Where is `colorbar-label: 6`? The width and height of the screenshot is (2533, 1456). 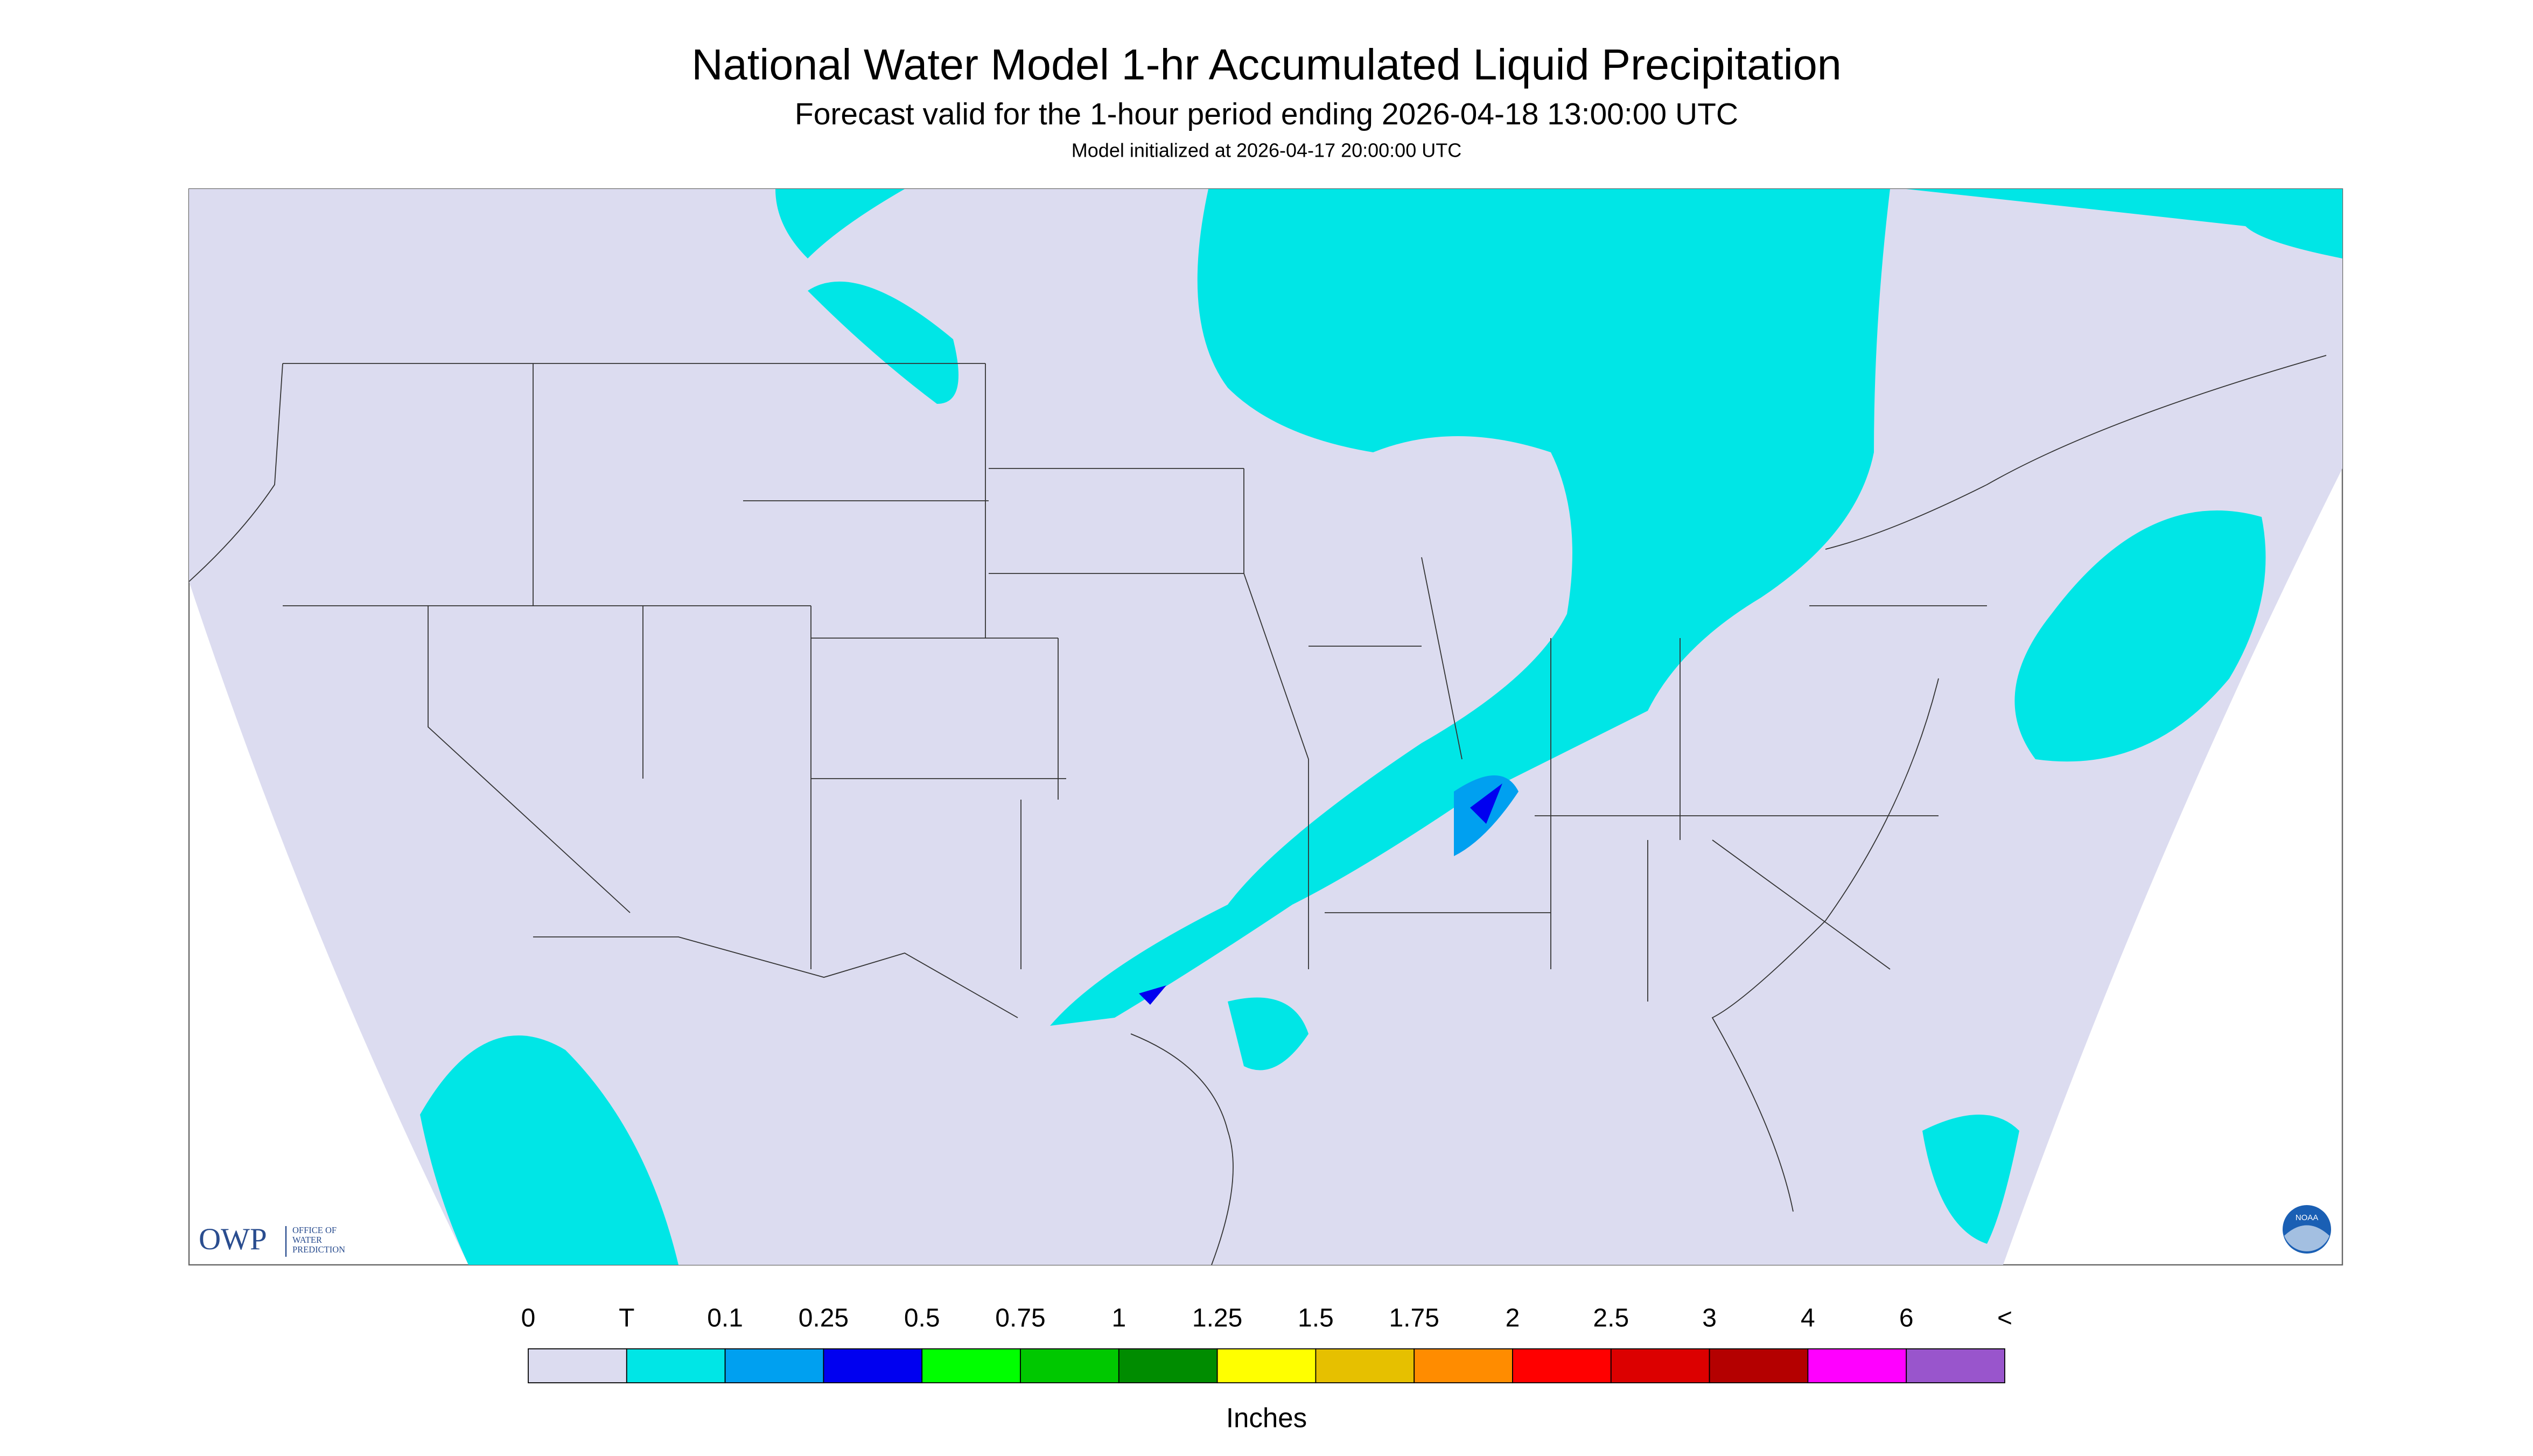
colorbar-label: 6 is located at coordinates (1907, 1318).